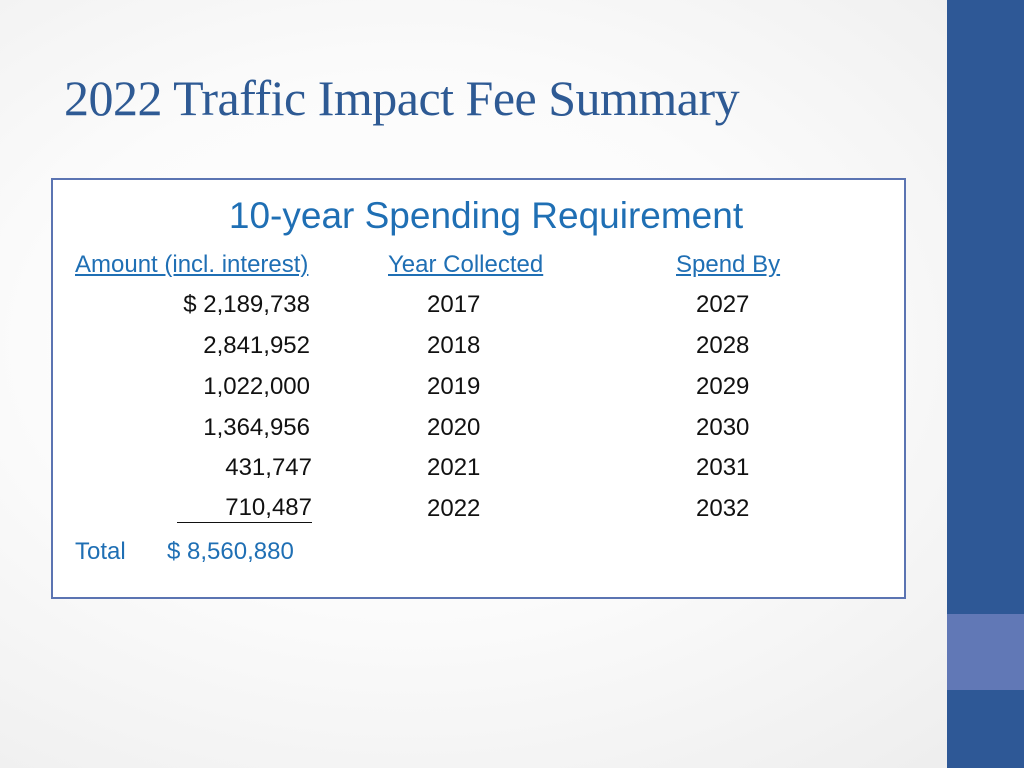 The image size is (1024, 768). Describe the element at coordinates (723, 427) in the screenshot. I see `table-cell-spend-by: 2030` at that location.